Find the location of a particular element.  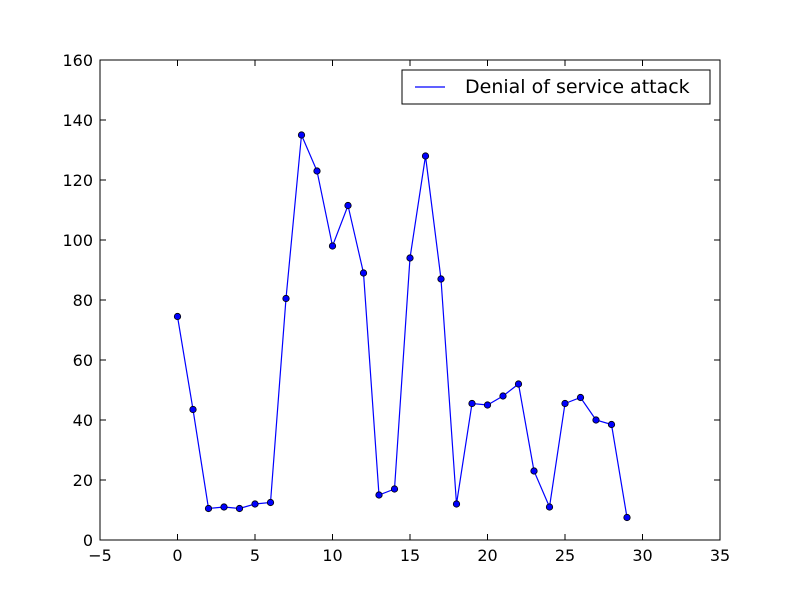

x-tick-label: 0 is located at coordinates (177, 555).